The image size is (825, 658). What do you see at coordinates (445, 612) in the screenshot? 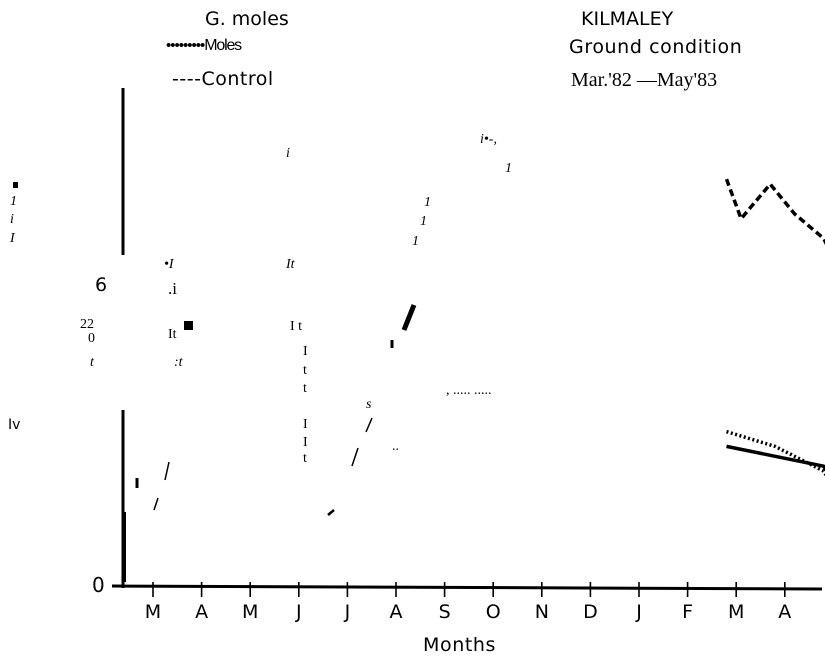
I see `x-tick-label: S` at bounding box center [445, 612].